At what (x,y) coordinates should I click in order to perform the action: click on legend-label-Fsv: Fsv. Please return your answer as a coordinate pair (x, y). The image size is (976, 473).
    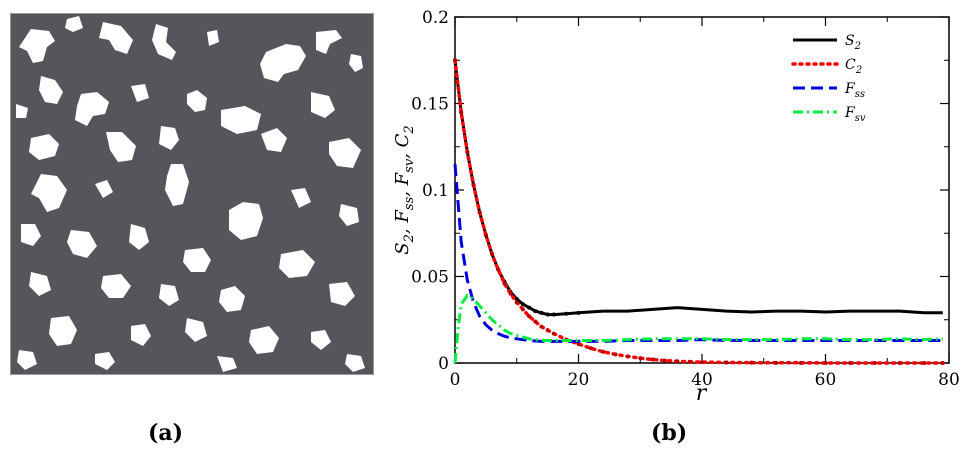
    Looking at the image, I should click on (855, 114).